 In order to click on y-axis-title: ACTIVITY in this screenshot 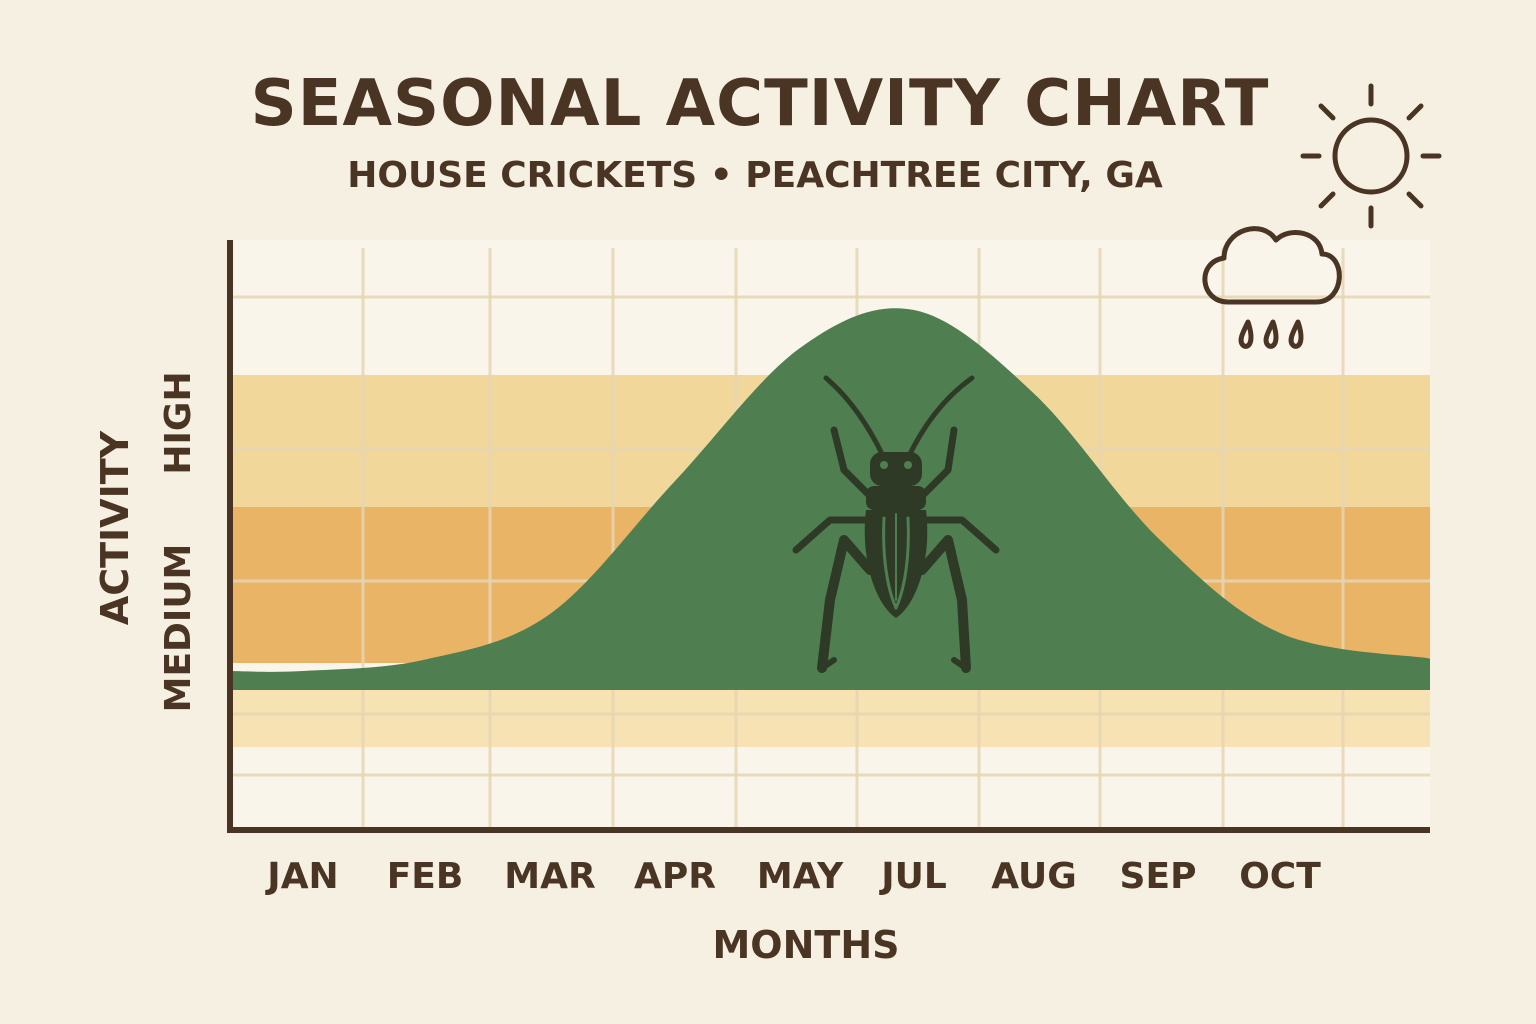, I will do `click(115, 527)`.